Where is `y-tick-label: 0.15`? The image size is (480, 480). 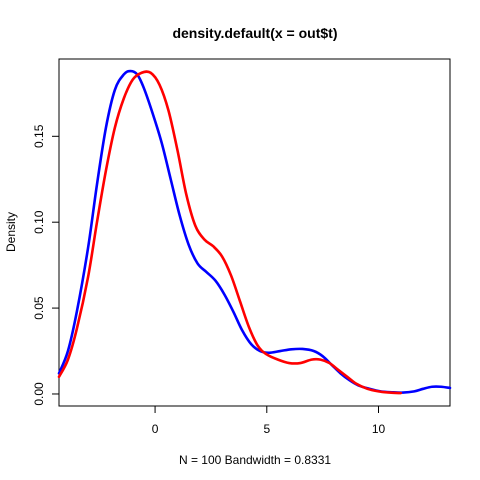
y-tick-label: 0.15 is located at coordinates (39, 136).